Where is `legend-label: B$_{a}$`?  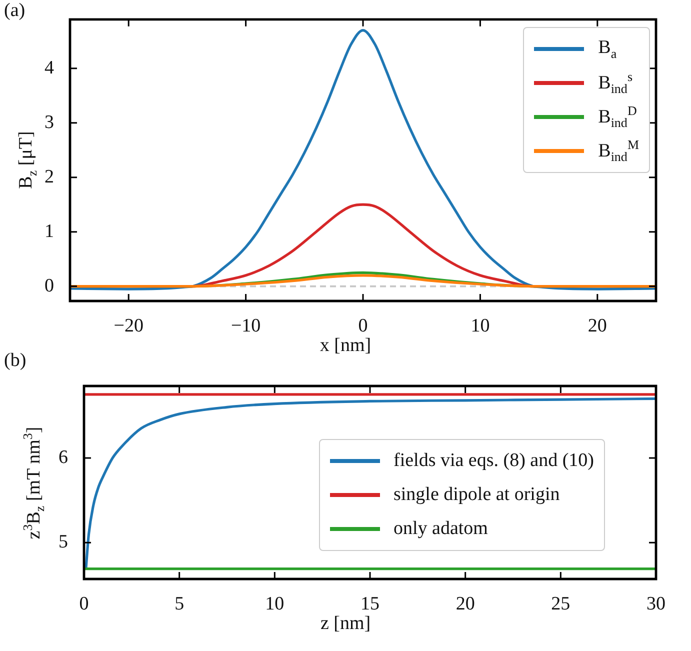 legend-label: B$_{a}$ is located at coordinates (607, 49).